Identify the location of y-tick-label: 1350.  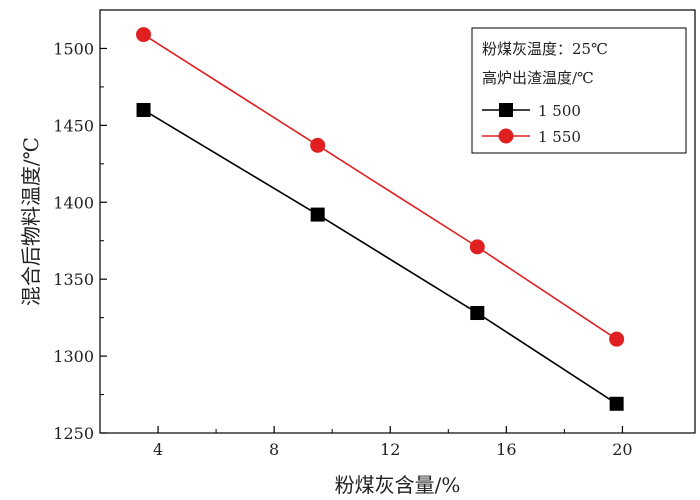
(73, 279).